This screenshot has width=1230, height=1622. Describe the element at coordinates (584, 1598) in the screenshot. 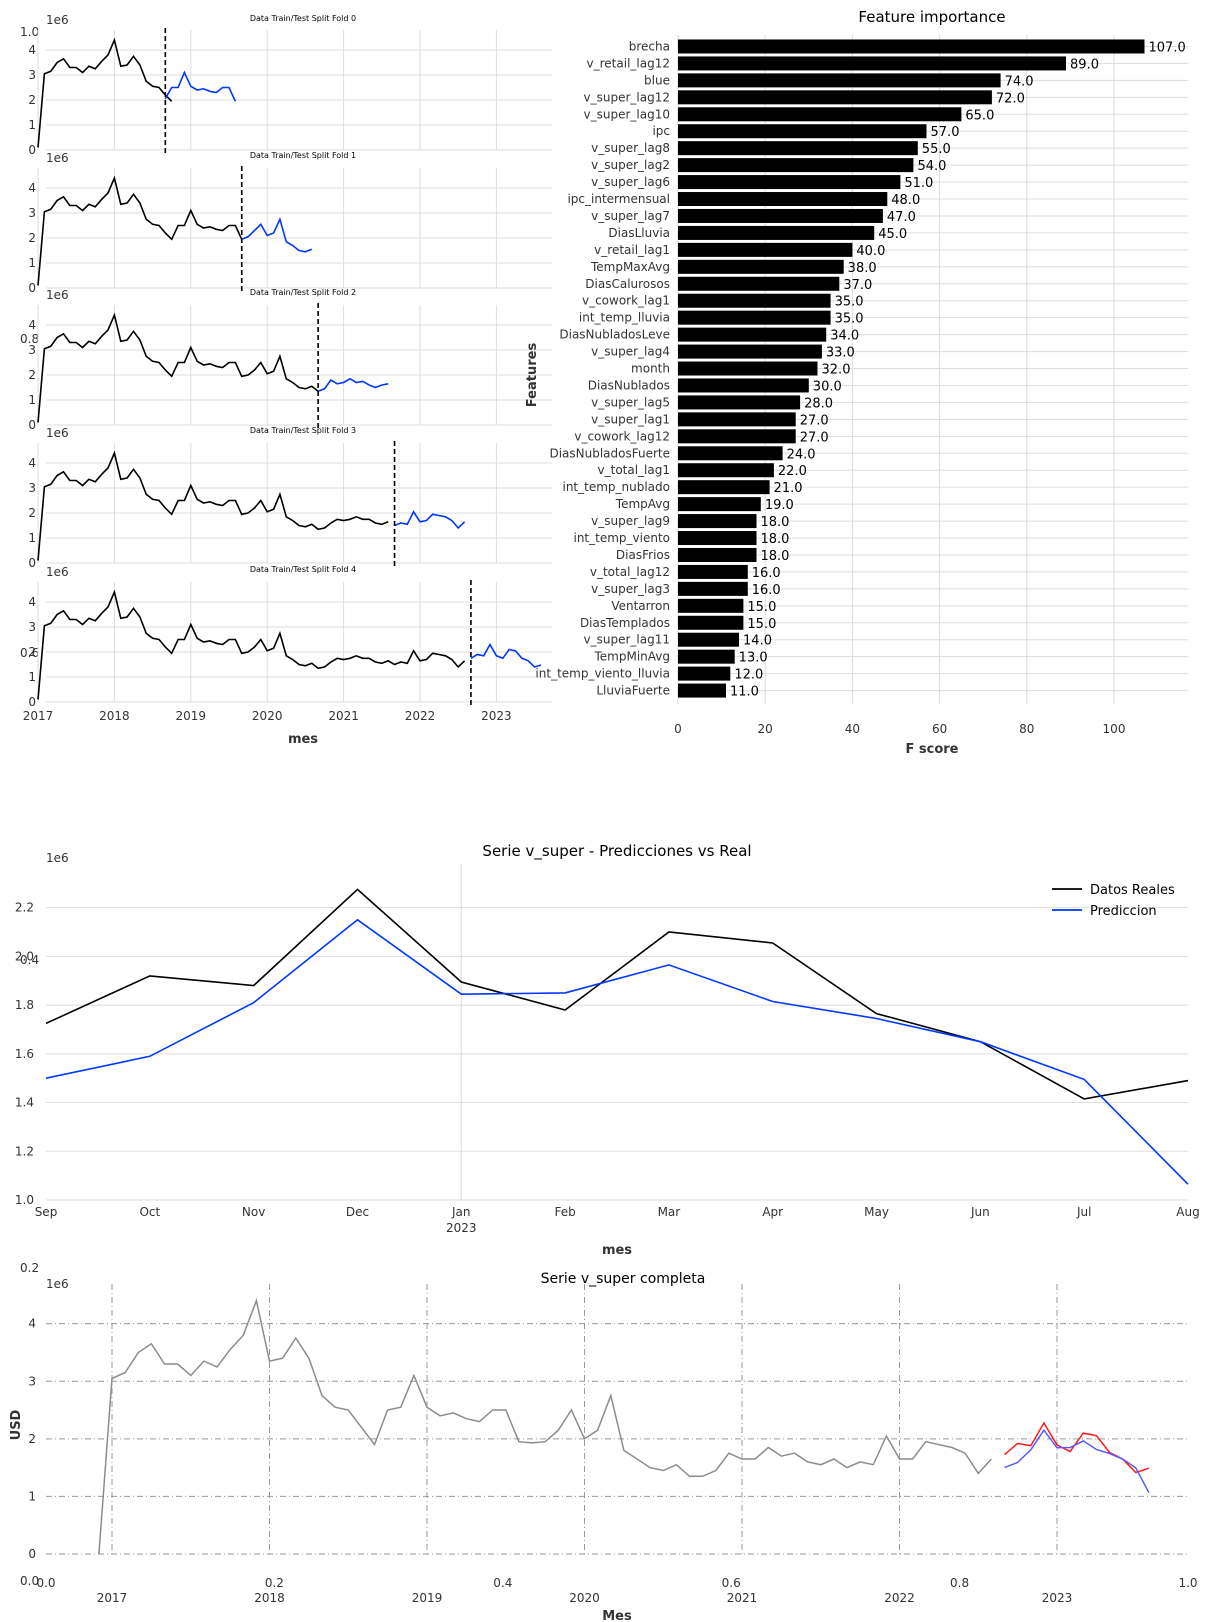

I see `x-tick-label: 2020` at that location.